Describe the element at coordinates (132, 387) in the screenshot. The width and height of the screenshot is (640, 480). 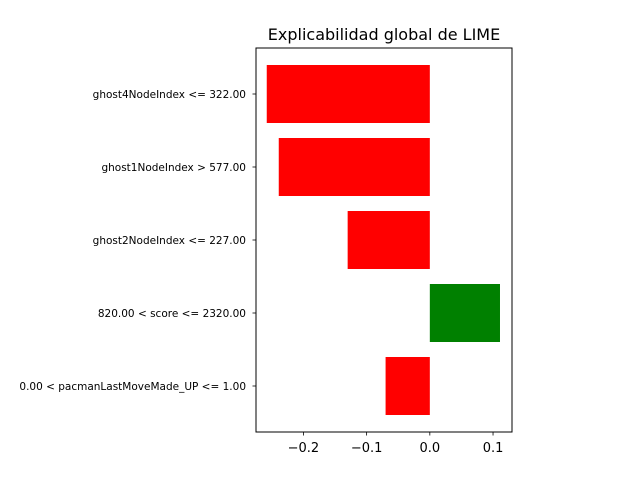
I see `y-tick-label: 0.00 < pacmanLastMoveMade_UP <= 1.00` at that location.